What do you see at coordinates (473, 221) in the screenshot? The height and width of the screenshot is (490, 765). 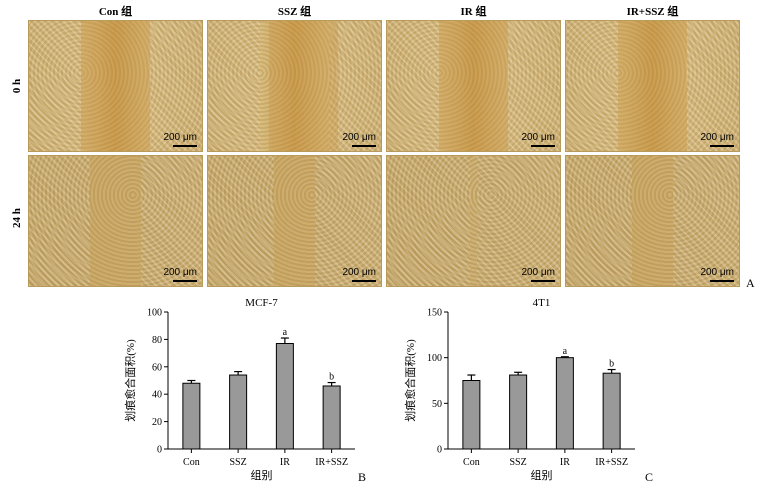 I see `micrograph-ir-24h: 200 μm` at bounding box center [473, 221].